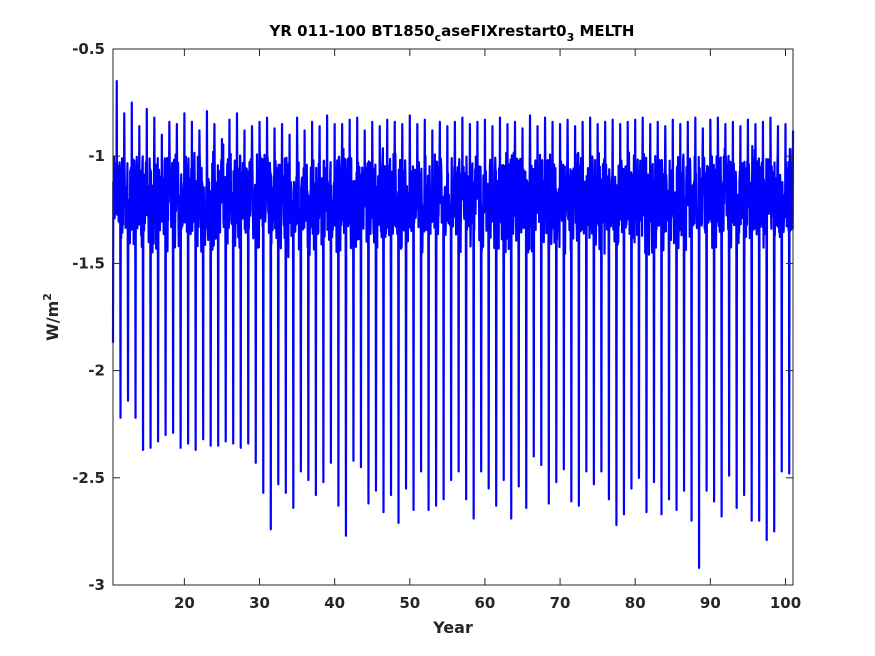 The image size is (875, 656). I want to click on x-tick-label: 60, so click(484, 603).